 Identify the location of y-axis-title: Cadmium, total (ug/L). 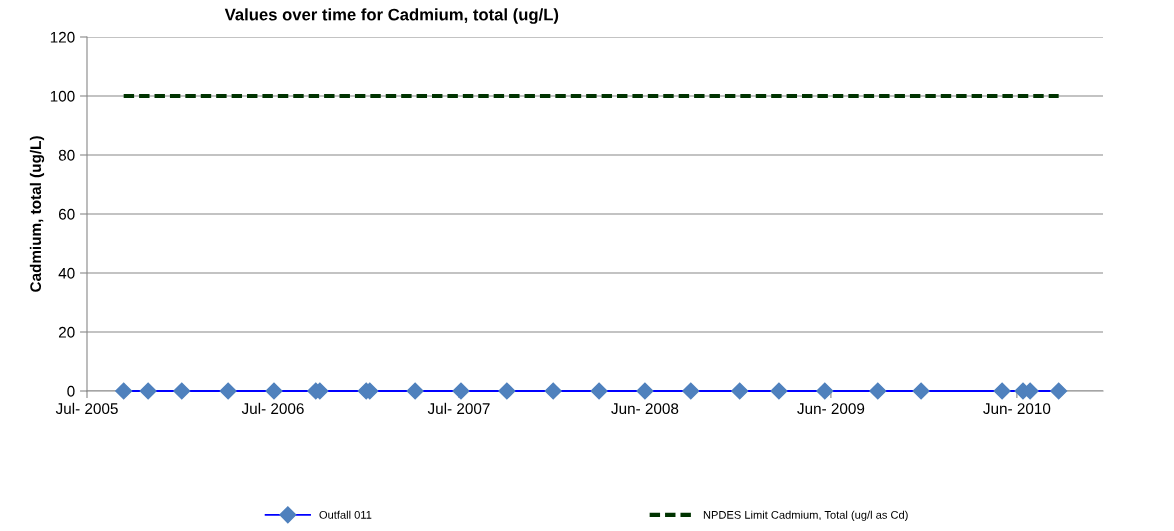
(37, 214).